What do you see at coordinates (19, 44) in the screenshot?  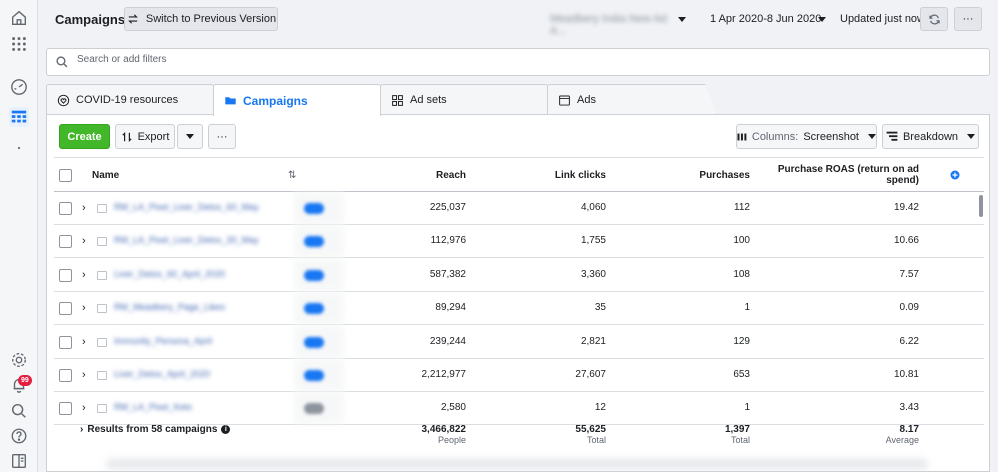 I see `apps-grid-icon` at bounding box center [19, 44].